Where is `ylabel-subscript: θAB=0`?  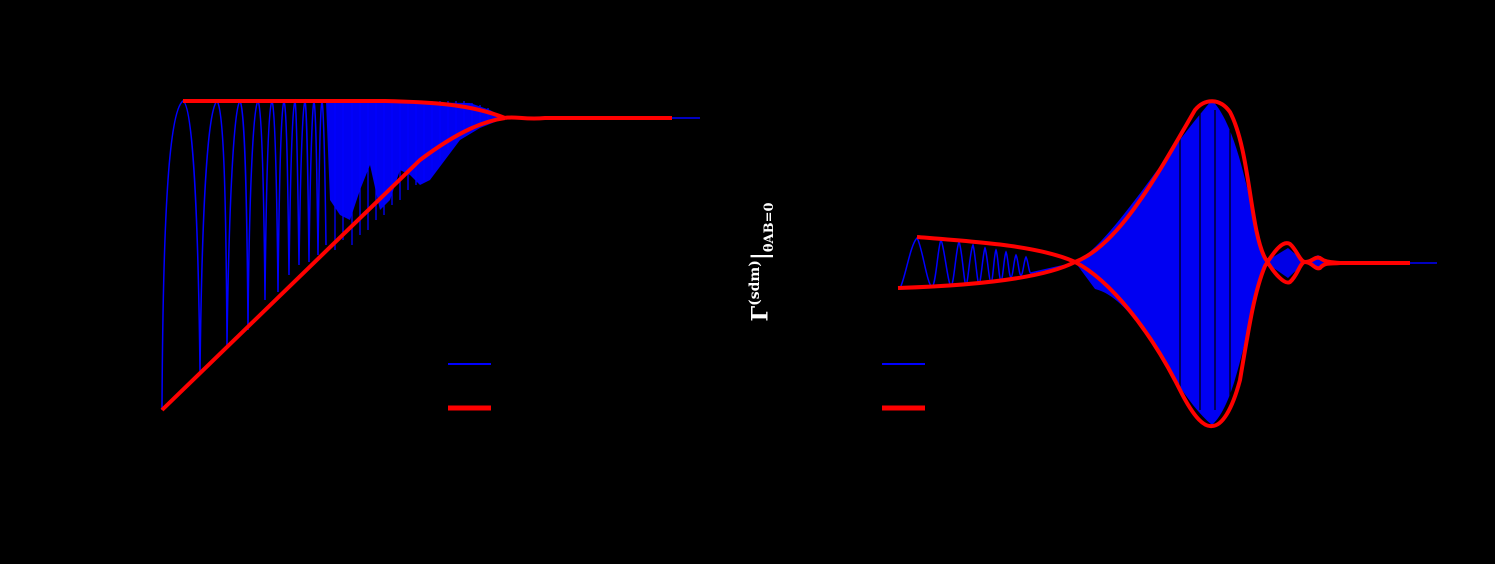 ylabel-subscript: θAB=0 is located at coordinates (769, 227).